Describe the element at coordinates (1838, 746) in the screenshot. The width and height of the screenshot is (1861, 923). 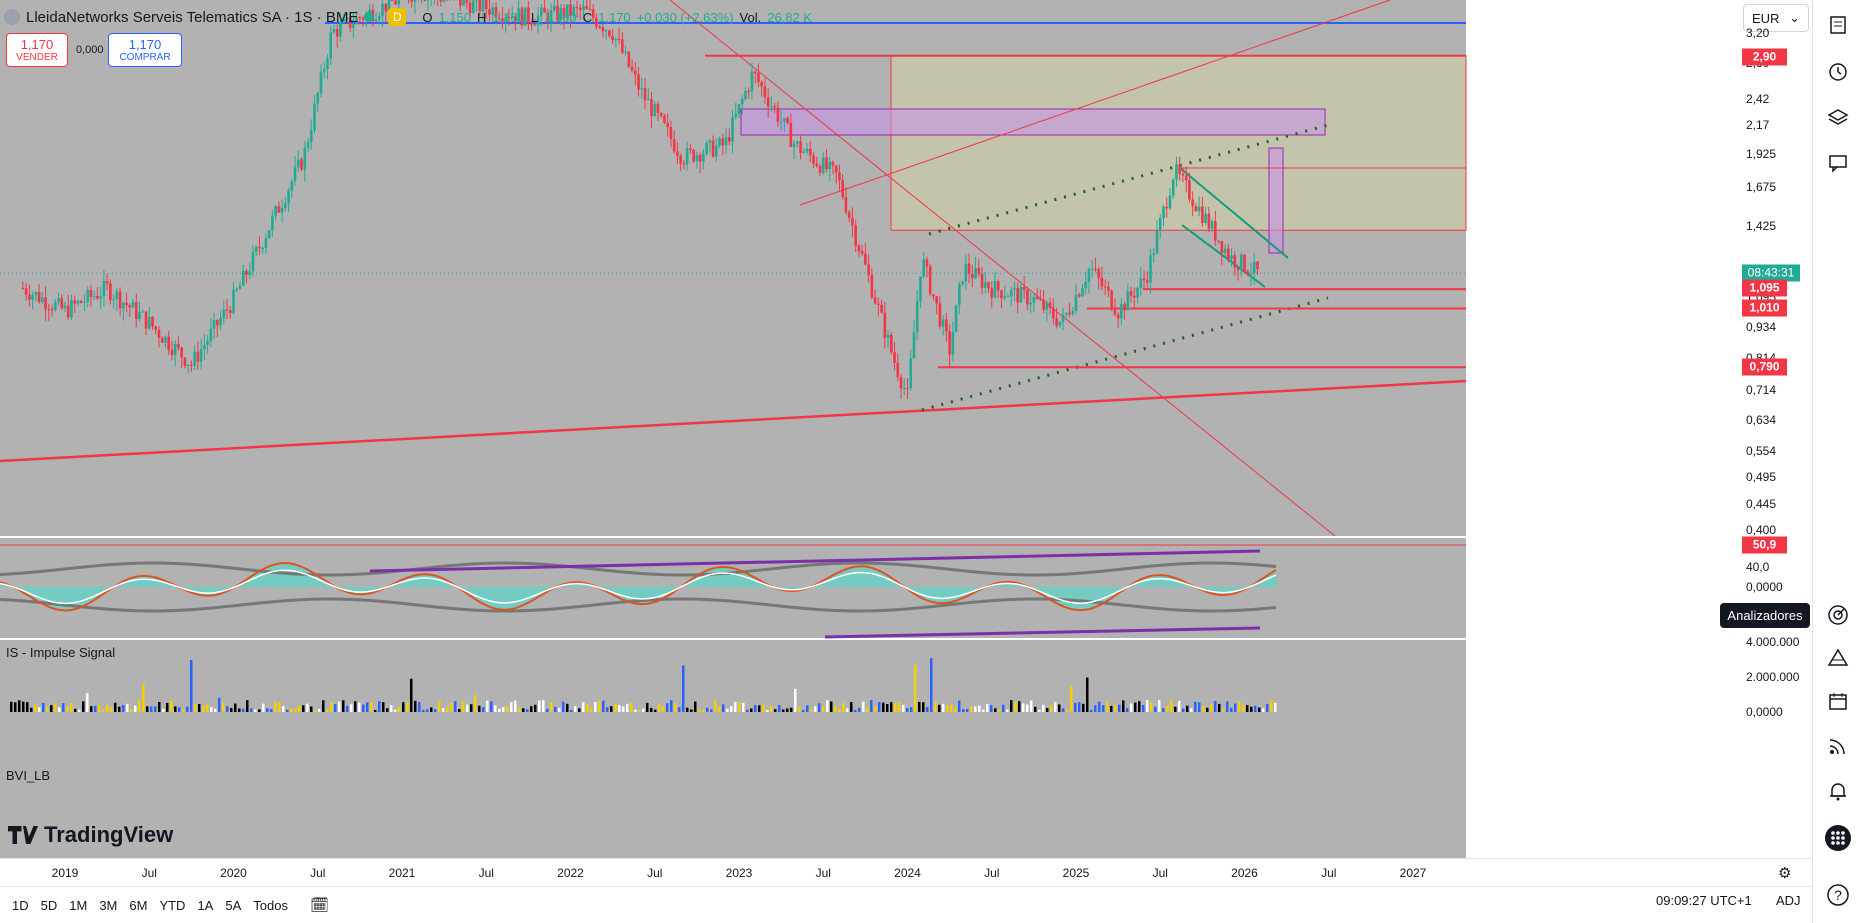
I see `broadcast-icon` at that location.